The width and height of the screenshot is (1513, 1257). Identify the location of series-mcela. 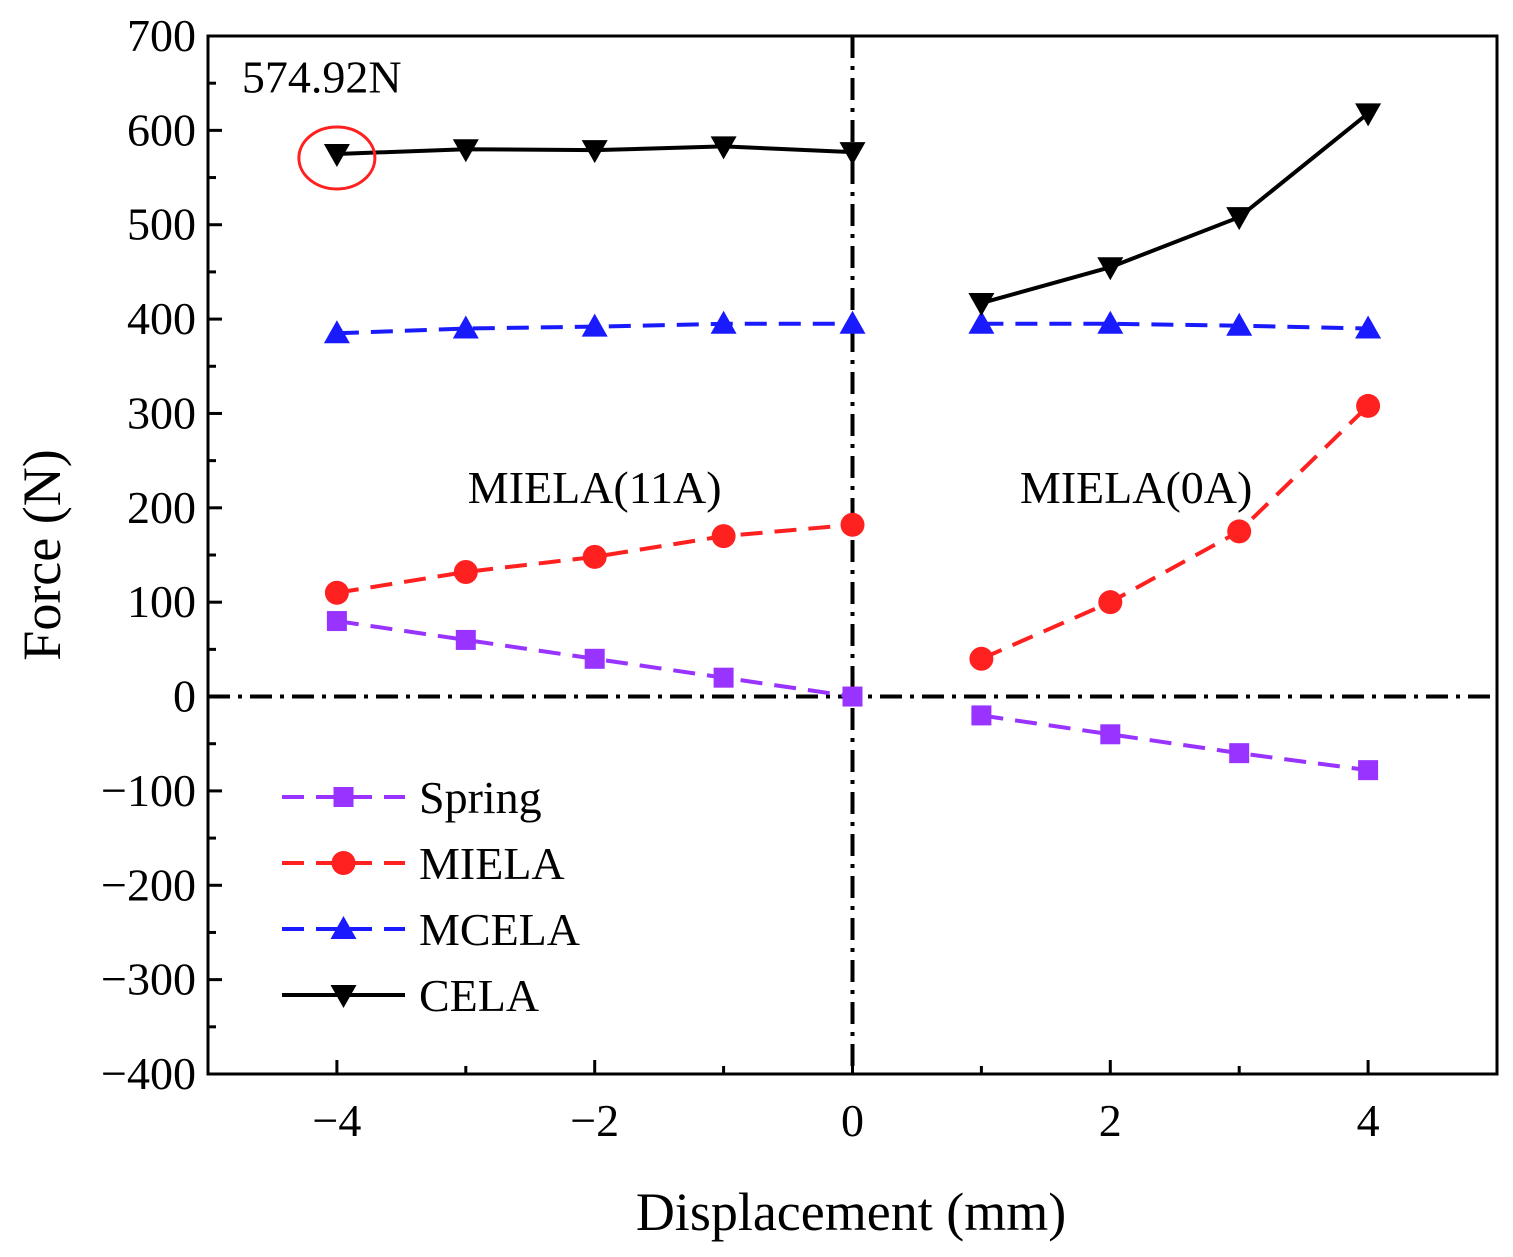
(852, 327).